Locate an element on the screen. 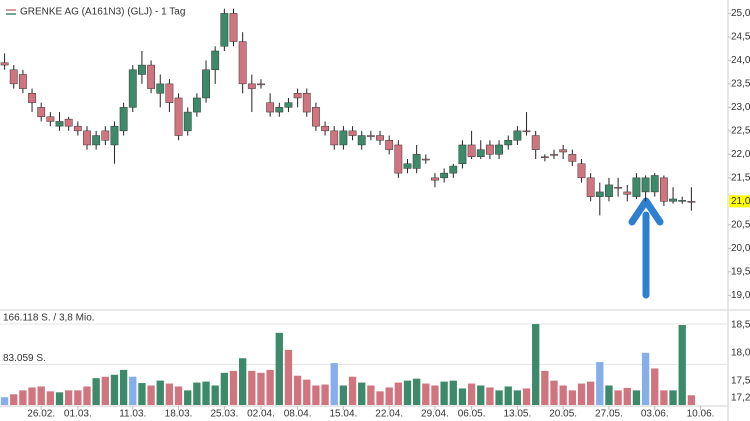 This screenshot has width=750, height=421. volume-tick-label: 83.059 S. is located at coordinates (24, 358).